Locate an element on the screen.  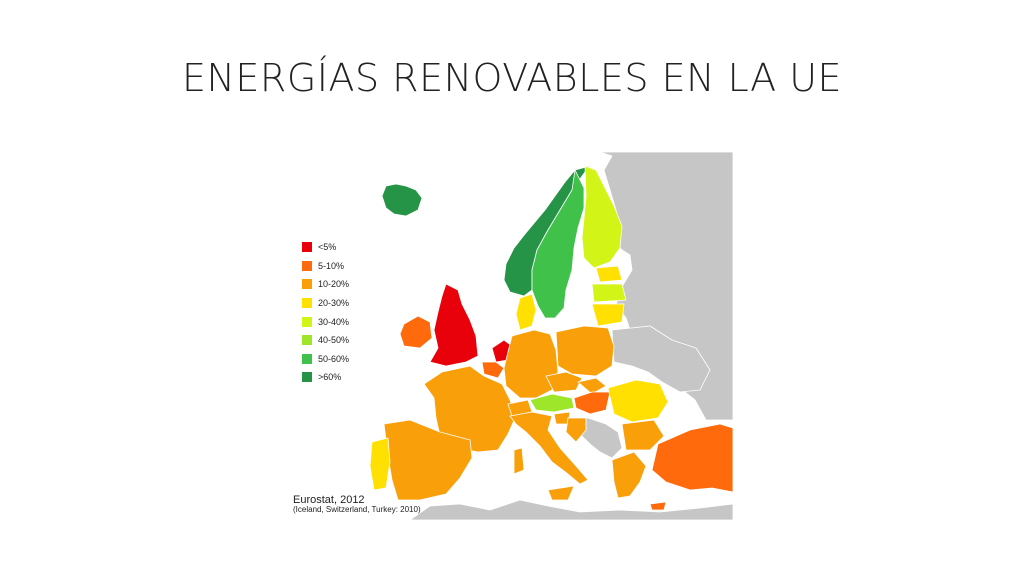
baltic-ukraine-grey is located at coordinates (661, 359).